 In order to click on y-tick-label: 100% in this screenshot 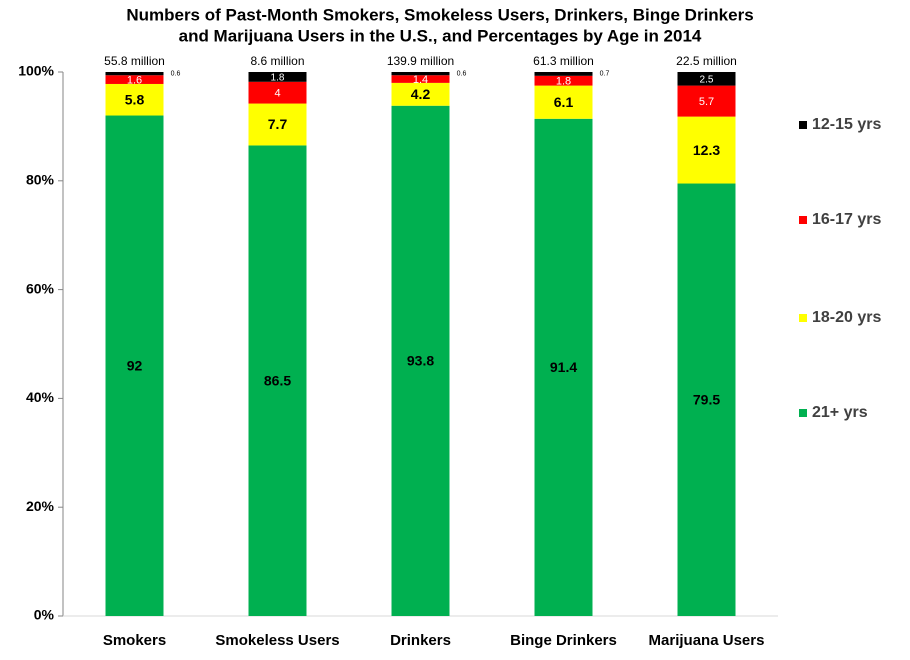, I will do `click(36, 71)`.